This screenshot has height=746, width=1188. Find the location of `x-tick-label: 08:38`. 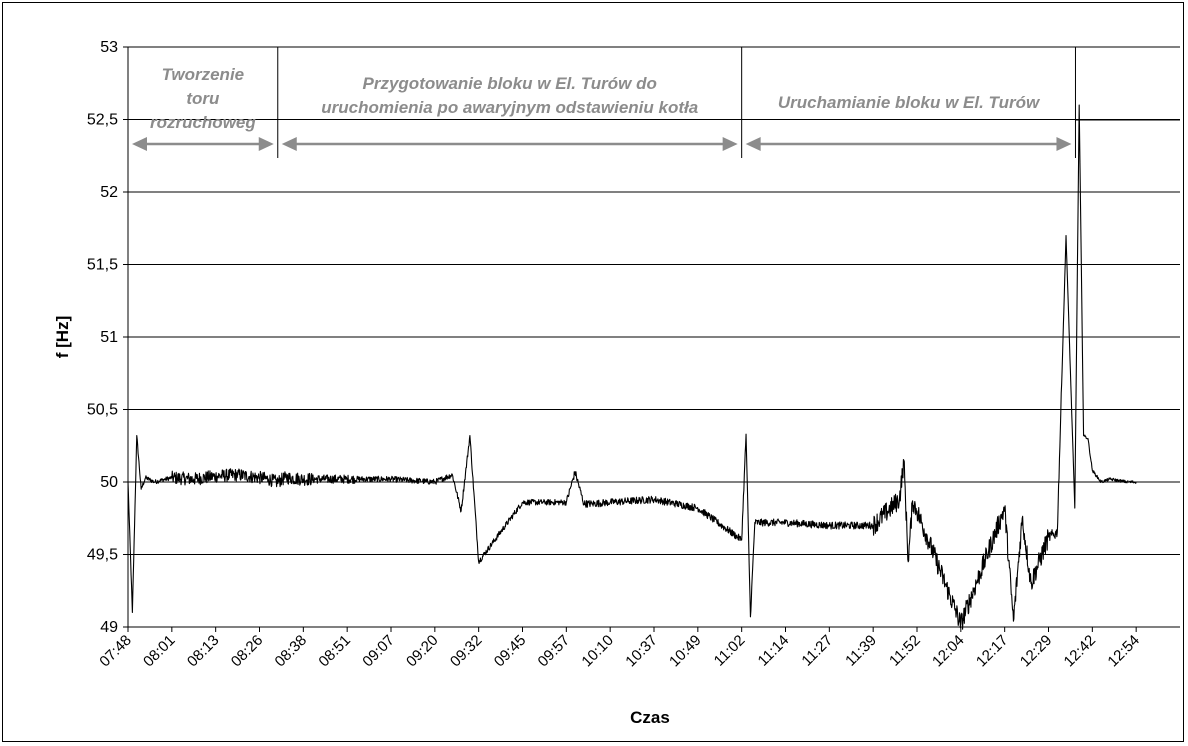

x-tick-label: 08:38 is located at coordinates (291, 651).